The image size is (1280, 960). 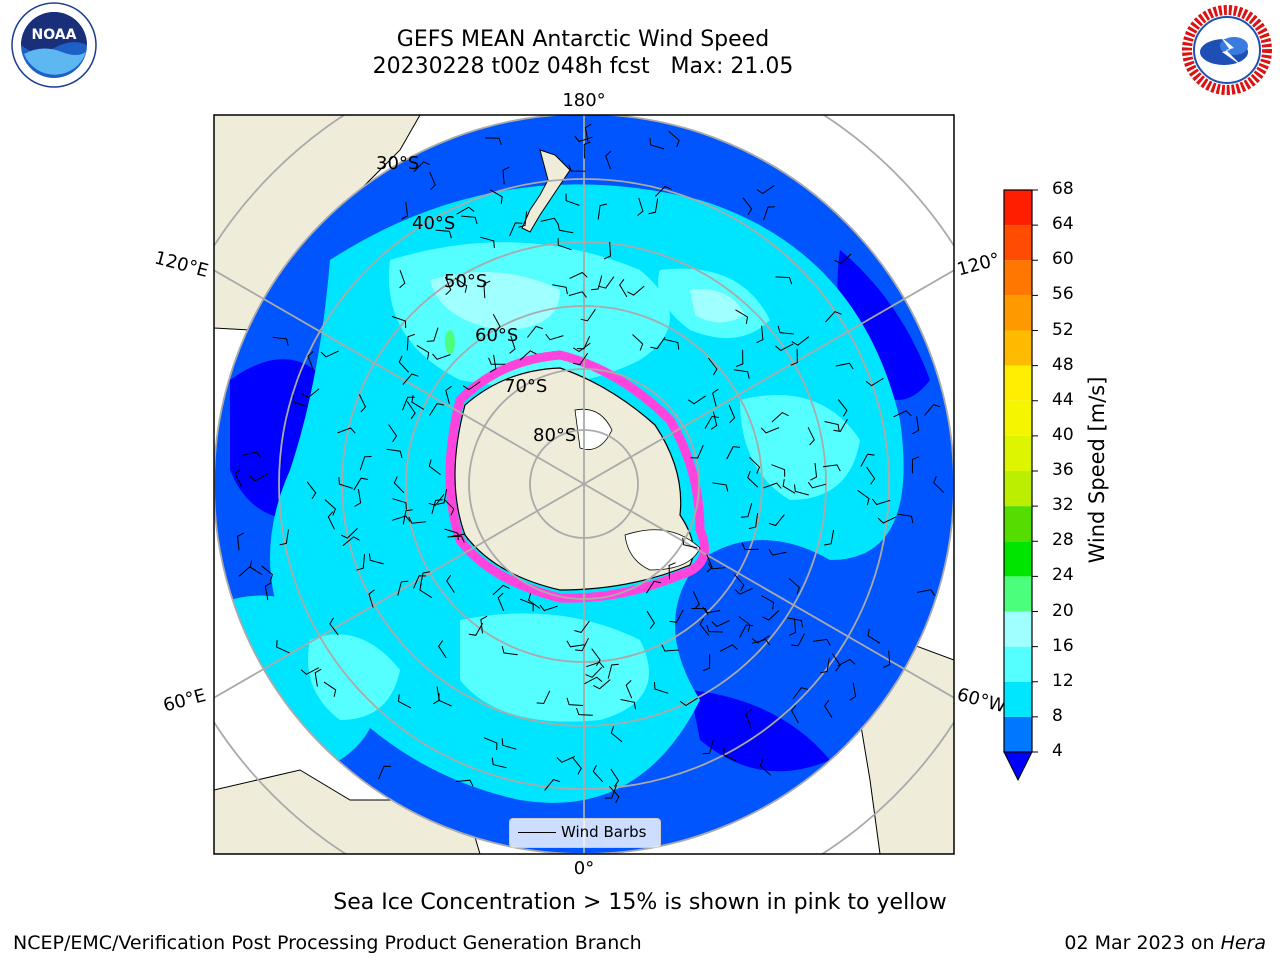 What do you see at coordinates (1063, 434) in the screenshot?
I see `colorbar-tick-label: 40` at bounding box center [1063, 434].